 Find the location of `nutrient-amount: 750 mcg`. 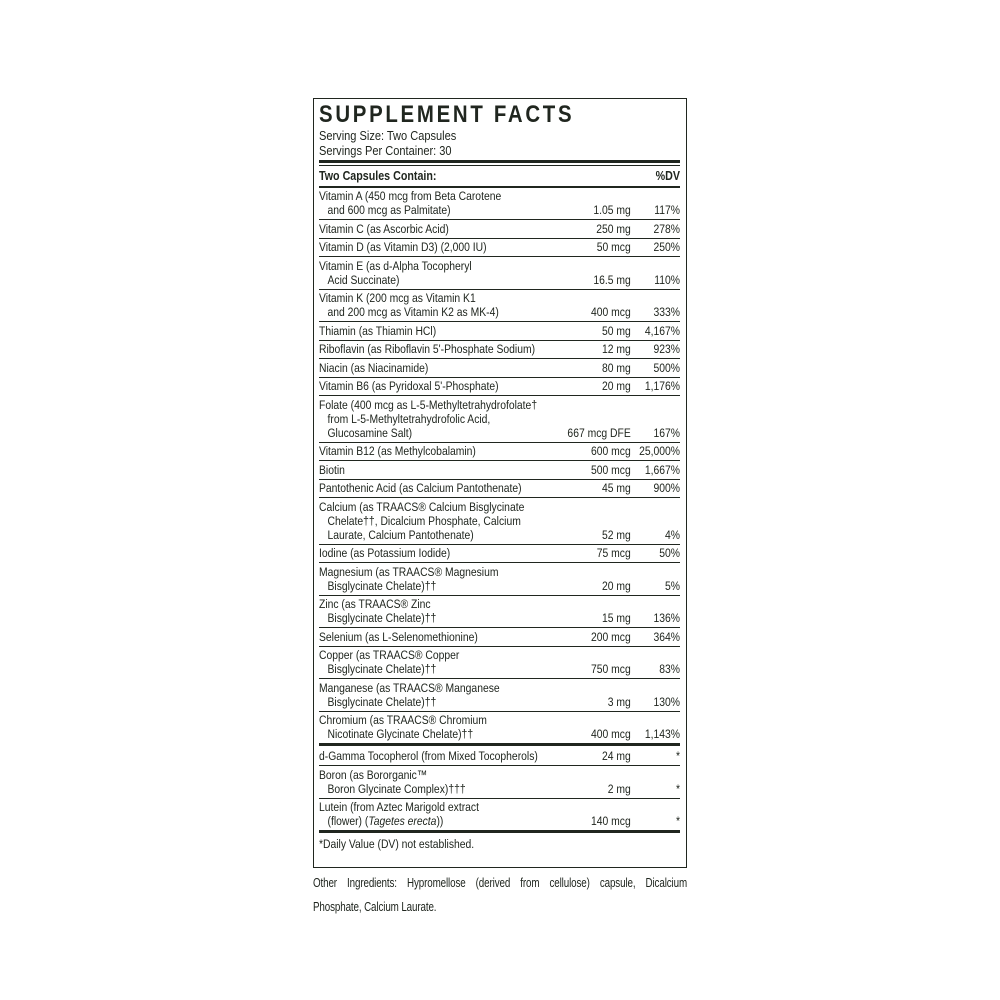

nutrient-amount: 750 mcg is located at coordinates (611, 669).